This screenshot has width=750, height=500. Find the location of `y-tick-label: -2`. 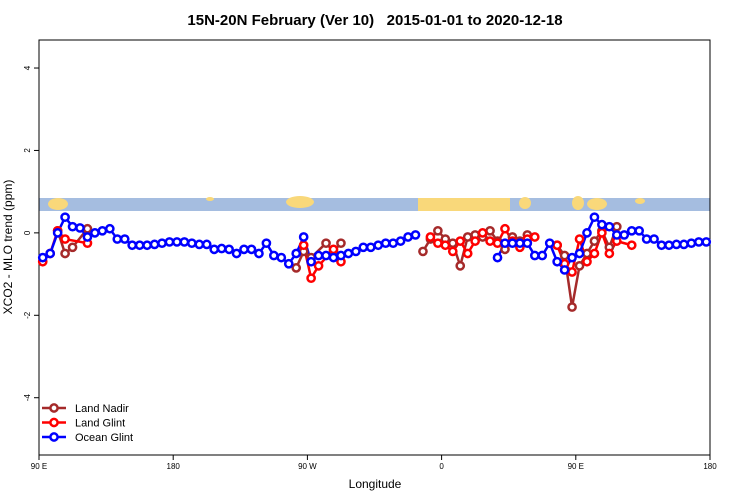

y-tick-label: -2 is located at coordinates (27, 315).